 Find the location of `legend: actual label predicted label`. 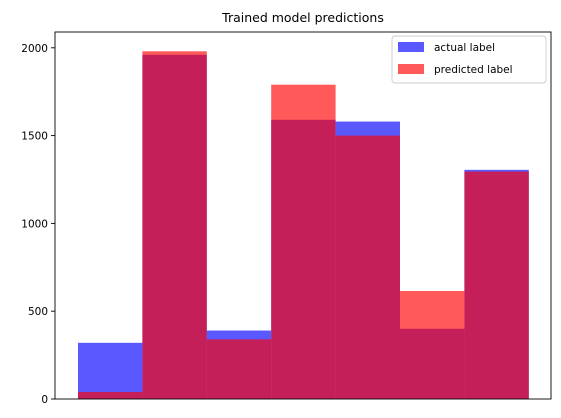

legend: actual label predicted label is located at coordinates (469, 59).